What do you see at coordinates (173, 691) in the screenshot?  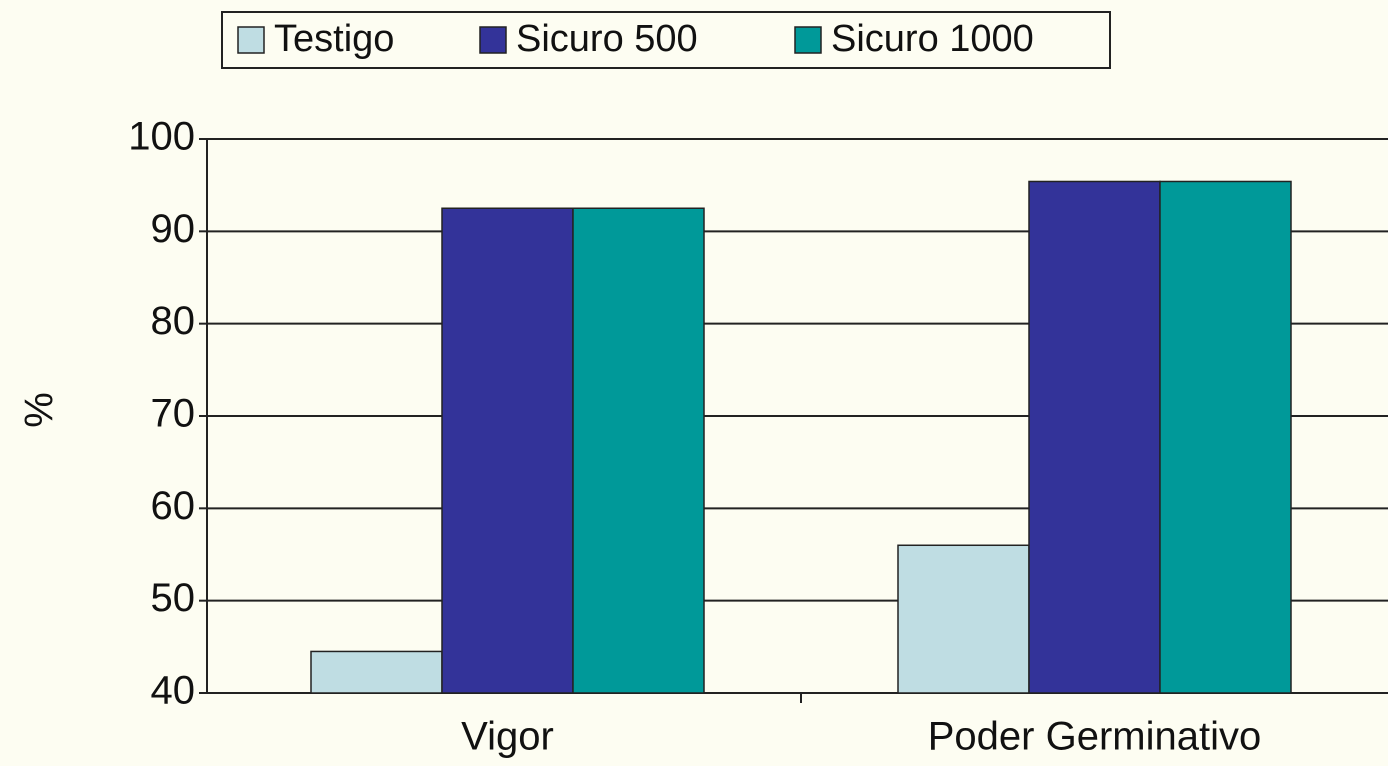 I see `y-tick-label: 40` at bounding box center [173, 691].